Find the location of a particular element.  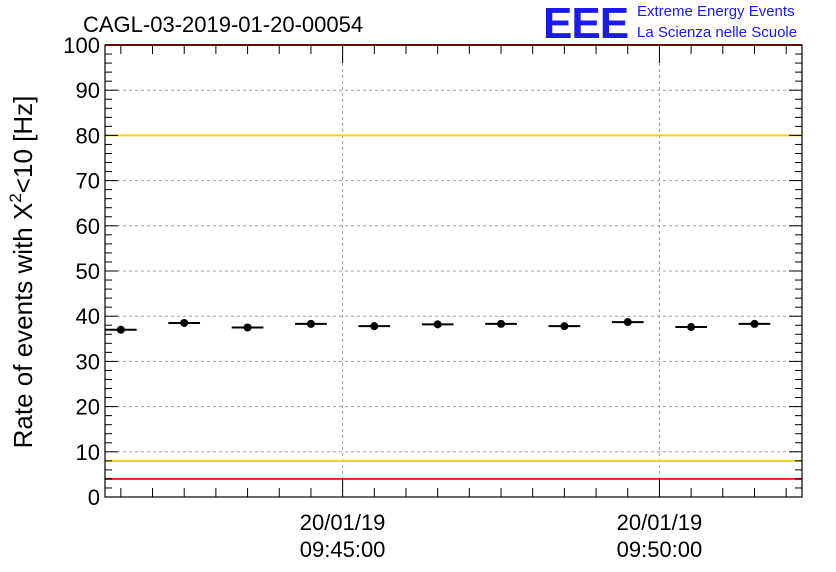

y-tick-label: 0 is located at coordinates (94, 497).